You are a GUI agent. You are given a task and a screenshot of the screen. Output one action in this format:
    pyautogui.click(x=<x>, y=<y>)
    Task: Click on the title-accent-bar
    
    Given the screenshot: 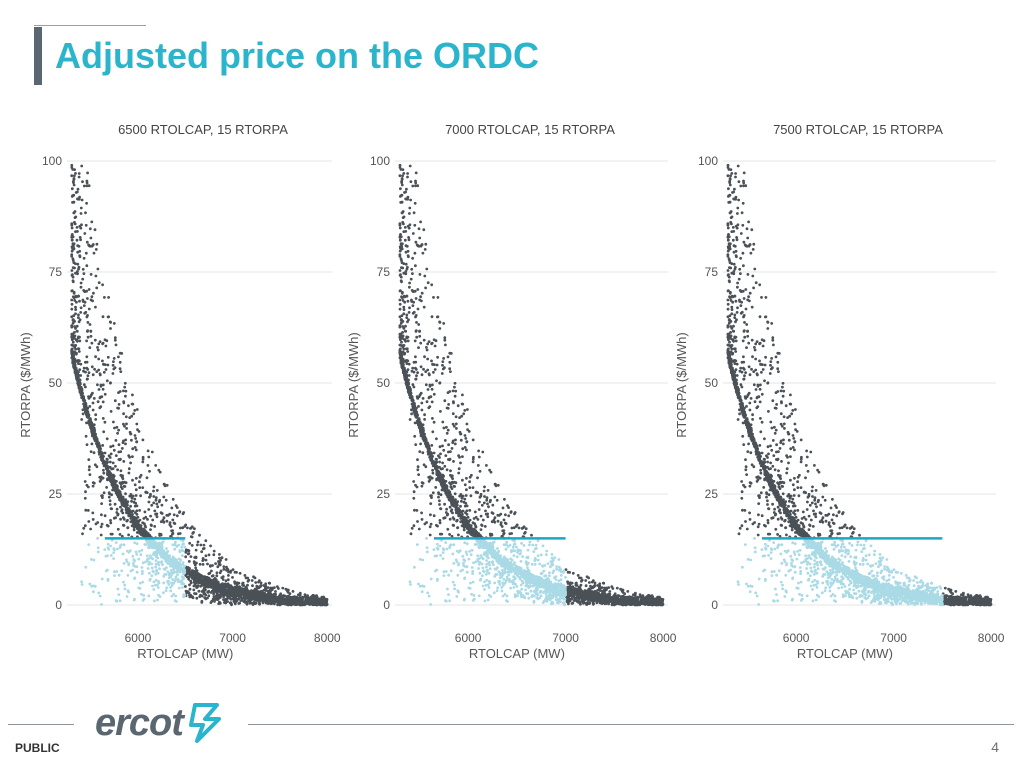 What is the action you would take?
    pyautogui.click(x=38, y=56)
    